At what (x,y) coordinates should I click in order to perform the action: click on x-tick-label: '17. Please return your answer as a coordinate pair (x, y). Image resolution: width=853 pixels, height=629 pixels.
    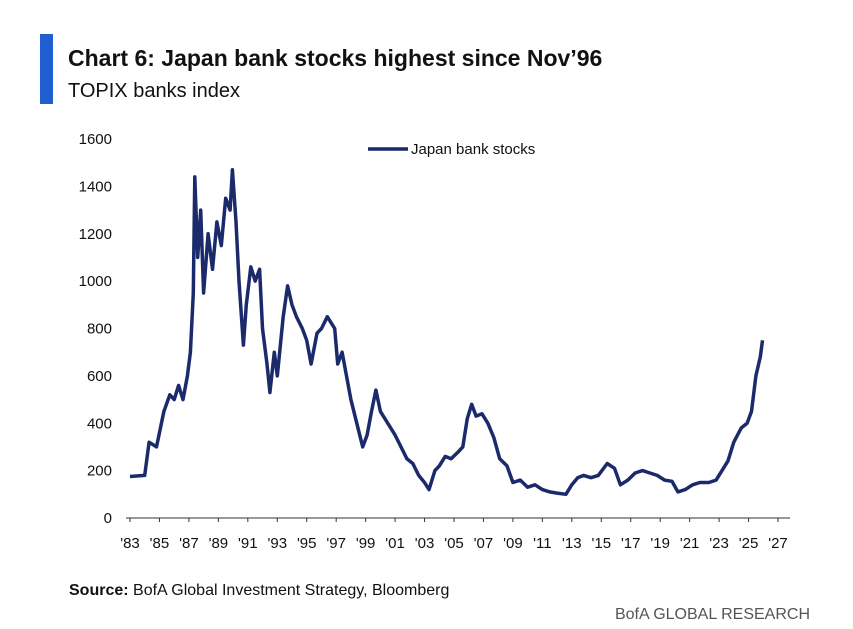
    Looking at the image, I should click on (631, 543).